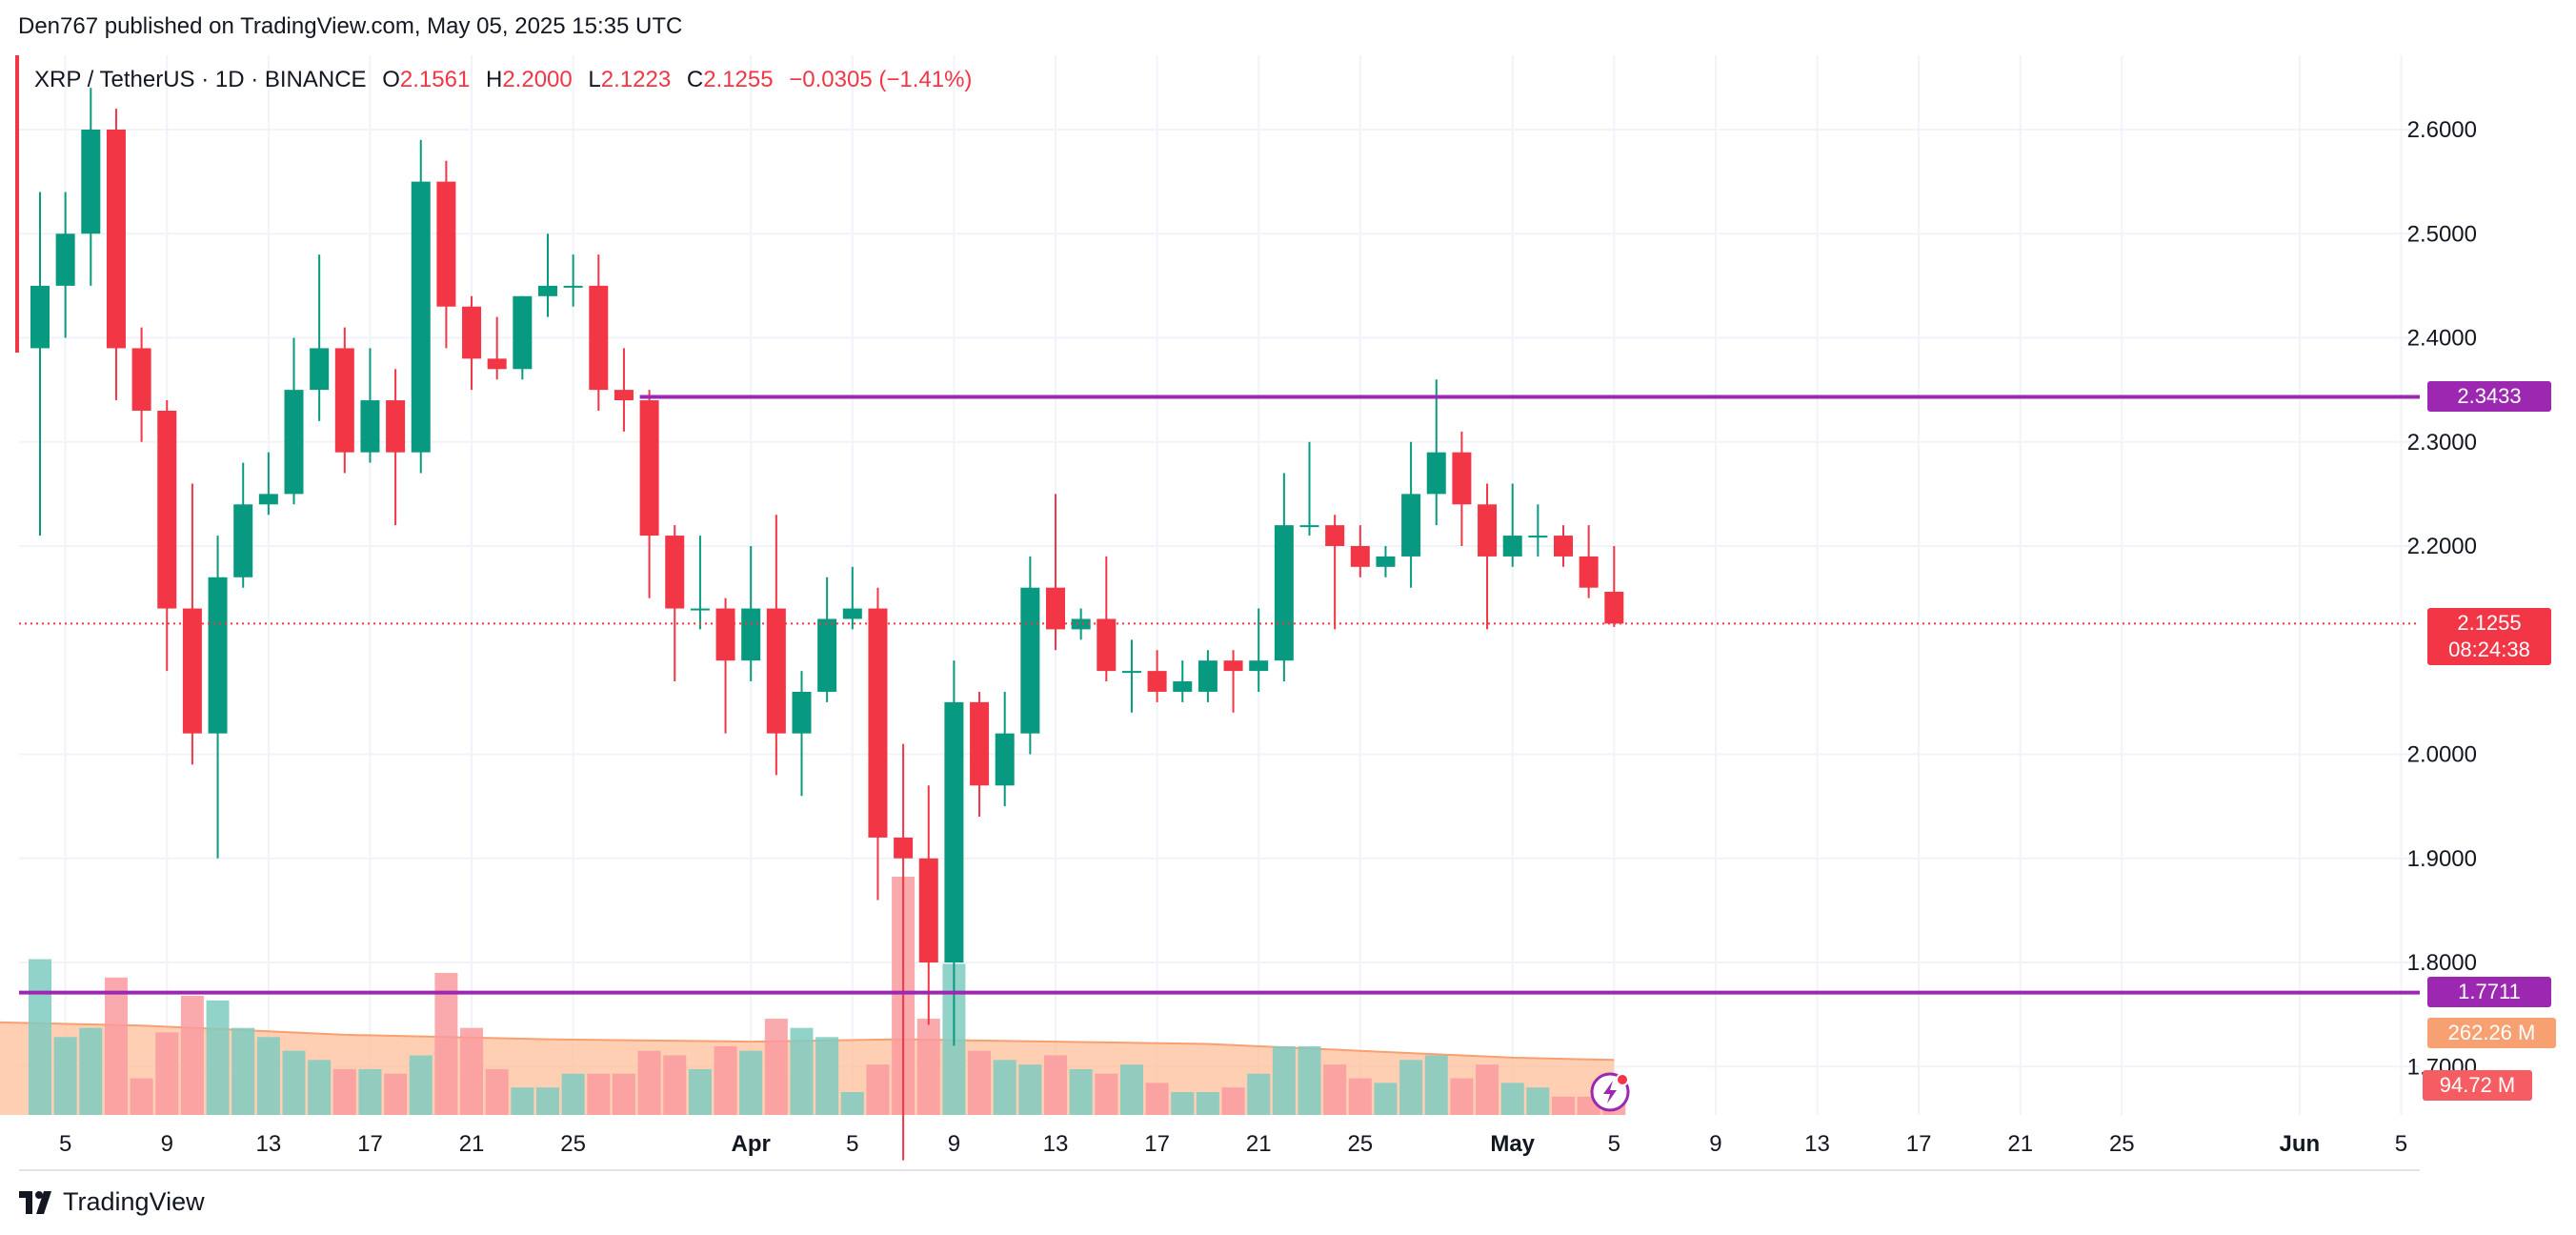 This screenshot has height=1235, width=2576. What do you see at coordinates (370, 1144) in the screenshot?
I see `x-tick-label: 17` at bounding box center [370, 1144].